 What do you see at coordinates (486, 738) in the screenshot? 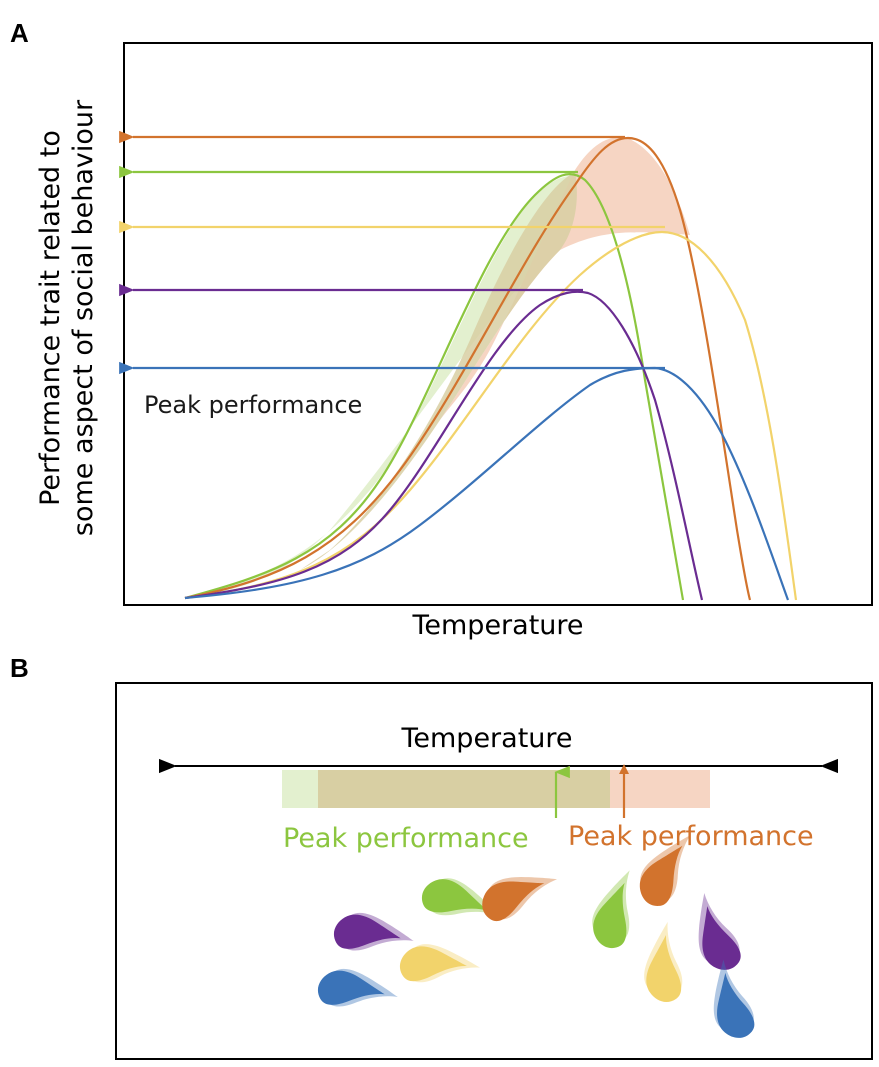
I see `temperature-axis-label: Temperature` at bounding box center [486, 738].